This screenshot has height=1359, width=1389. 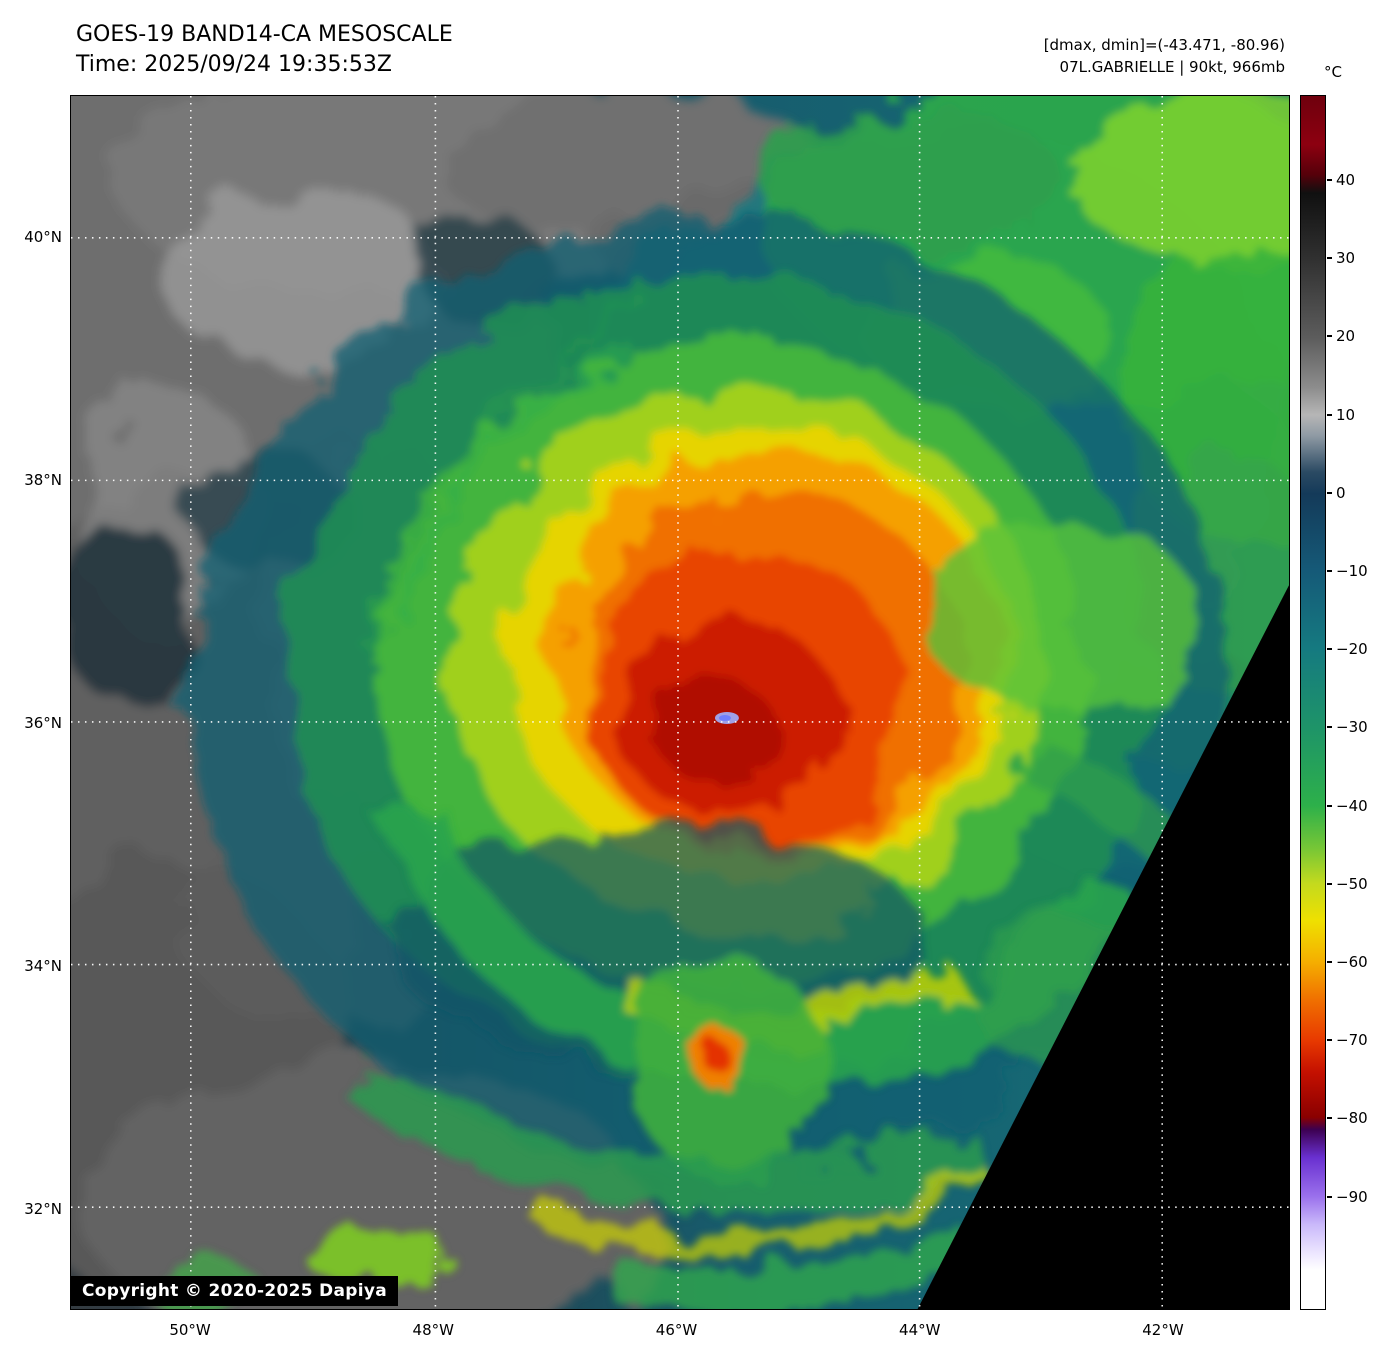 I want to click on colorbar-tick-label: 10, so click(x=1346, y=414).